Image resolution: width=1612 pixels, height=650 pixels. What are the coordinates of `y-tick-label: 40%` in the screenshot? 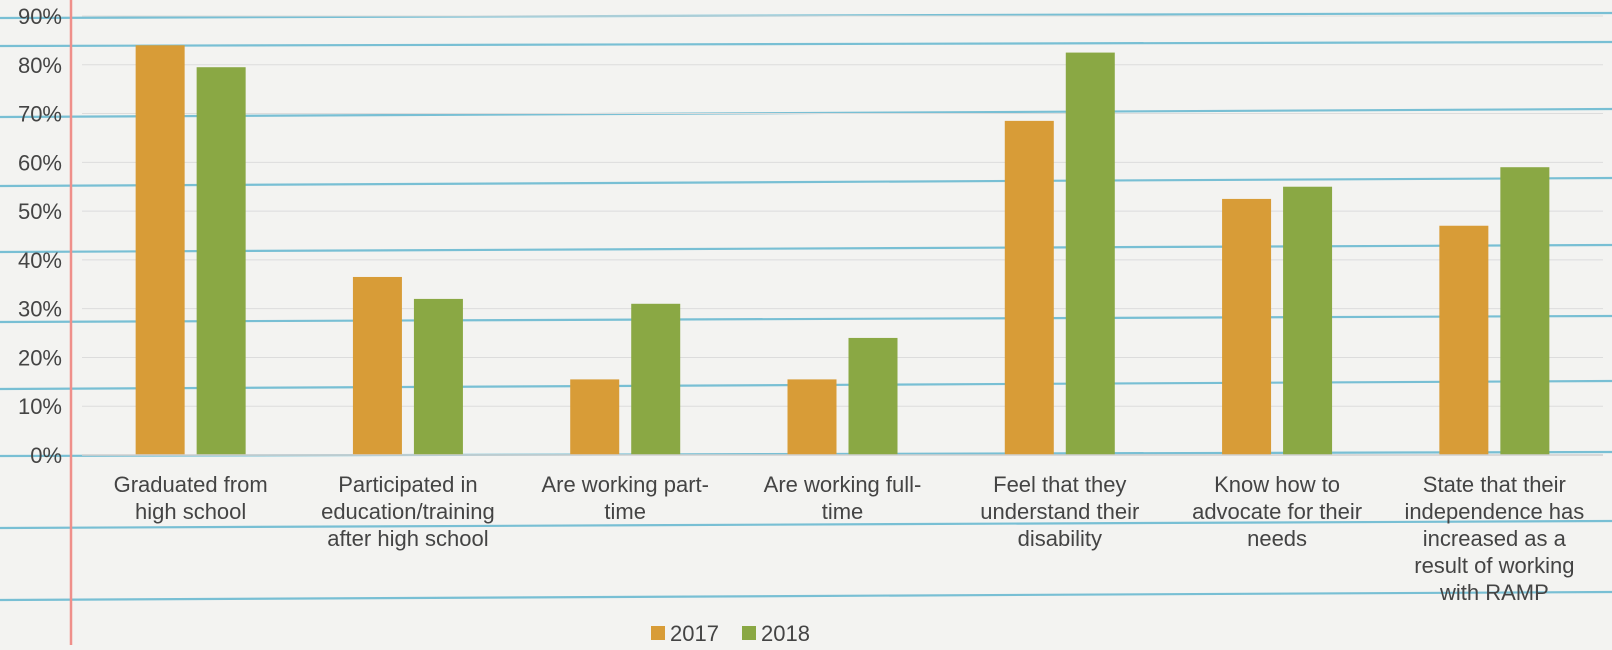 It's located at (40, 260).